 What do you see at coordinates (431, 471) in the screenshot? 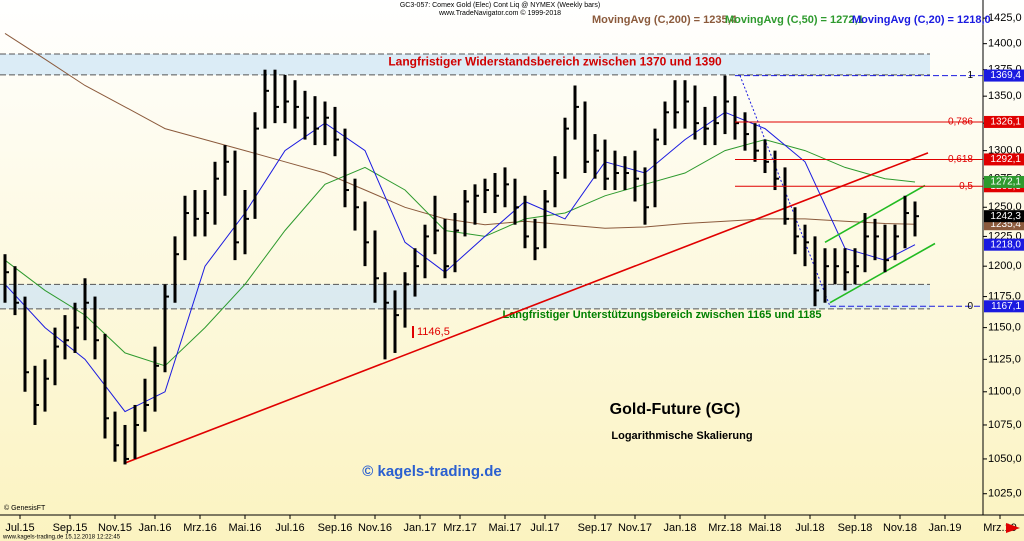
I see `watermark: © kagels-trading.de` at bounding box center [431, 471].